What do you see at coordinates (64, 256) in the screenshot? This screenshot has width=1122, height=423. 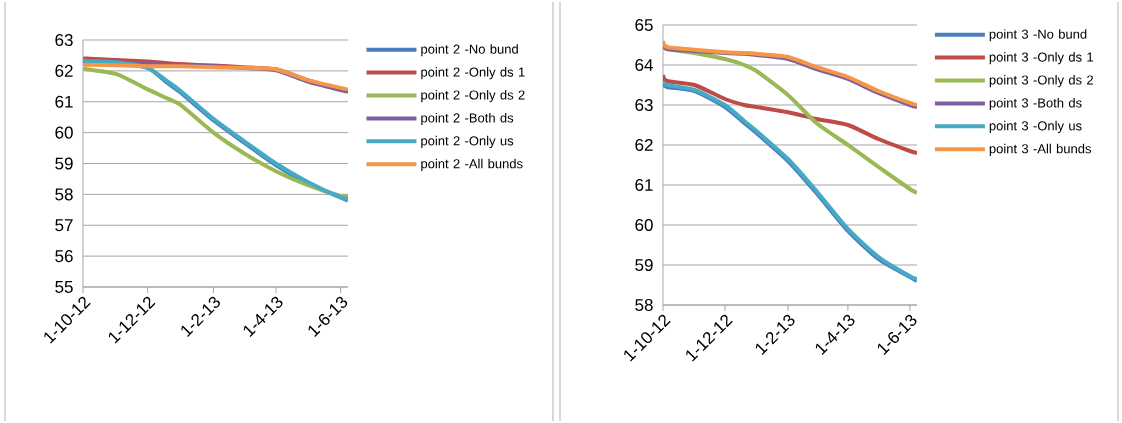 I see `y-tick-label: 56` at bounding box center [64, 256].